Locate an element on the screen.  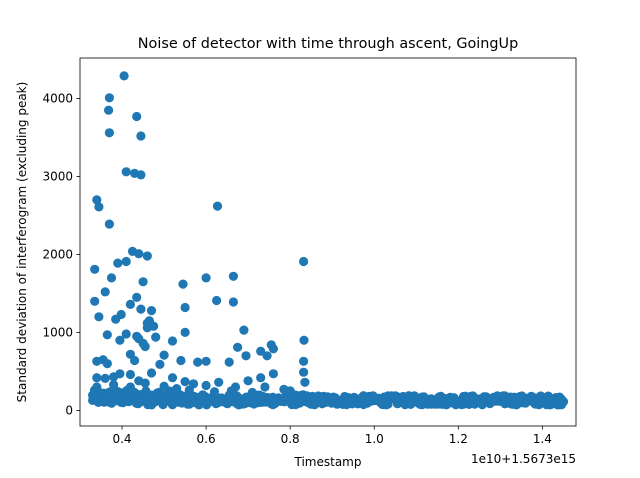
x-tick-label: 1.2 is located at coordinates (458, 439).